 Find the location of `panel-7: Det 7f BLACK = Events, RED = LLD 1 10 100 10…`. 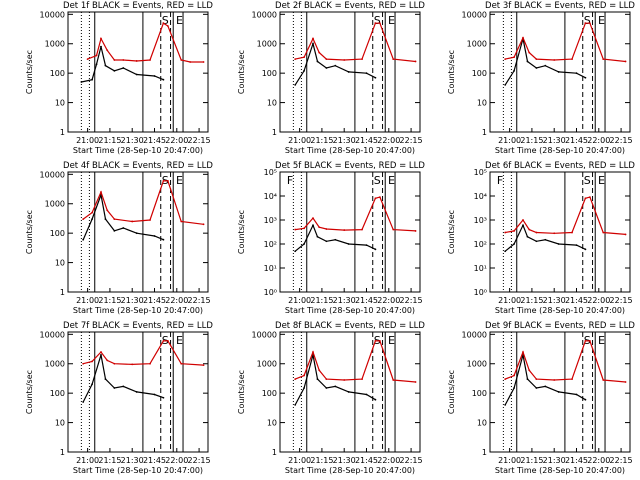

panel-7: Det 7f BLACK = Events, RED = LLD 1 10 100 10… is located at coordinates (119, 398).